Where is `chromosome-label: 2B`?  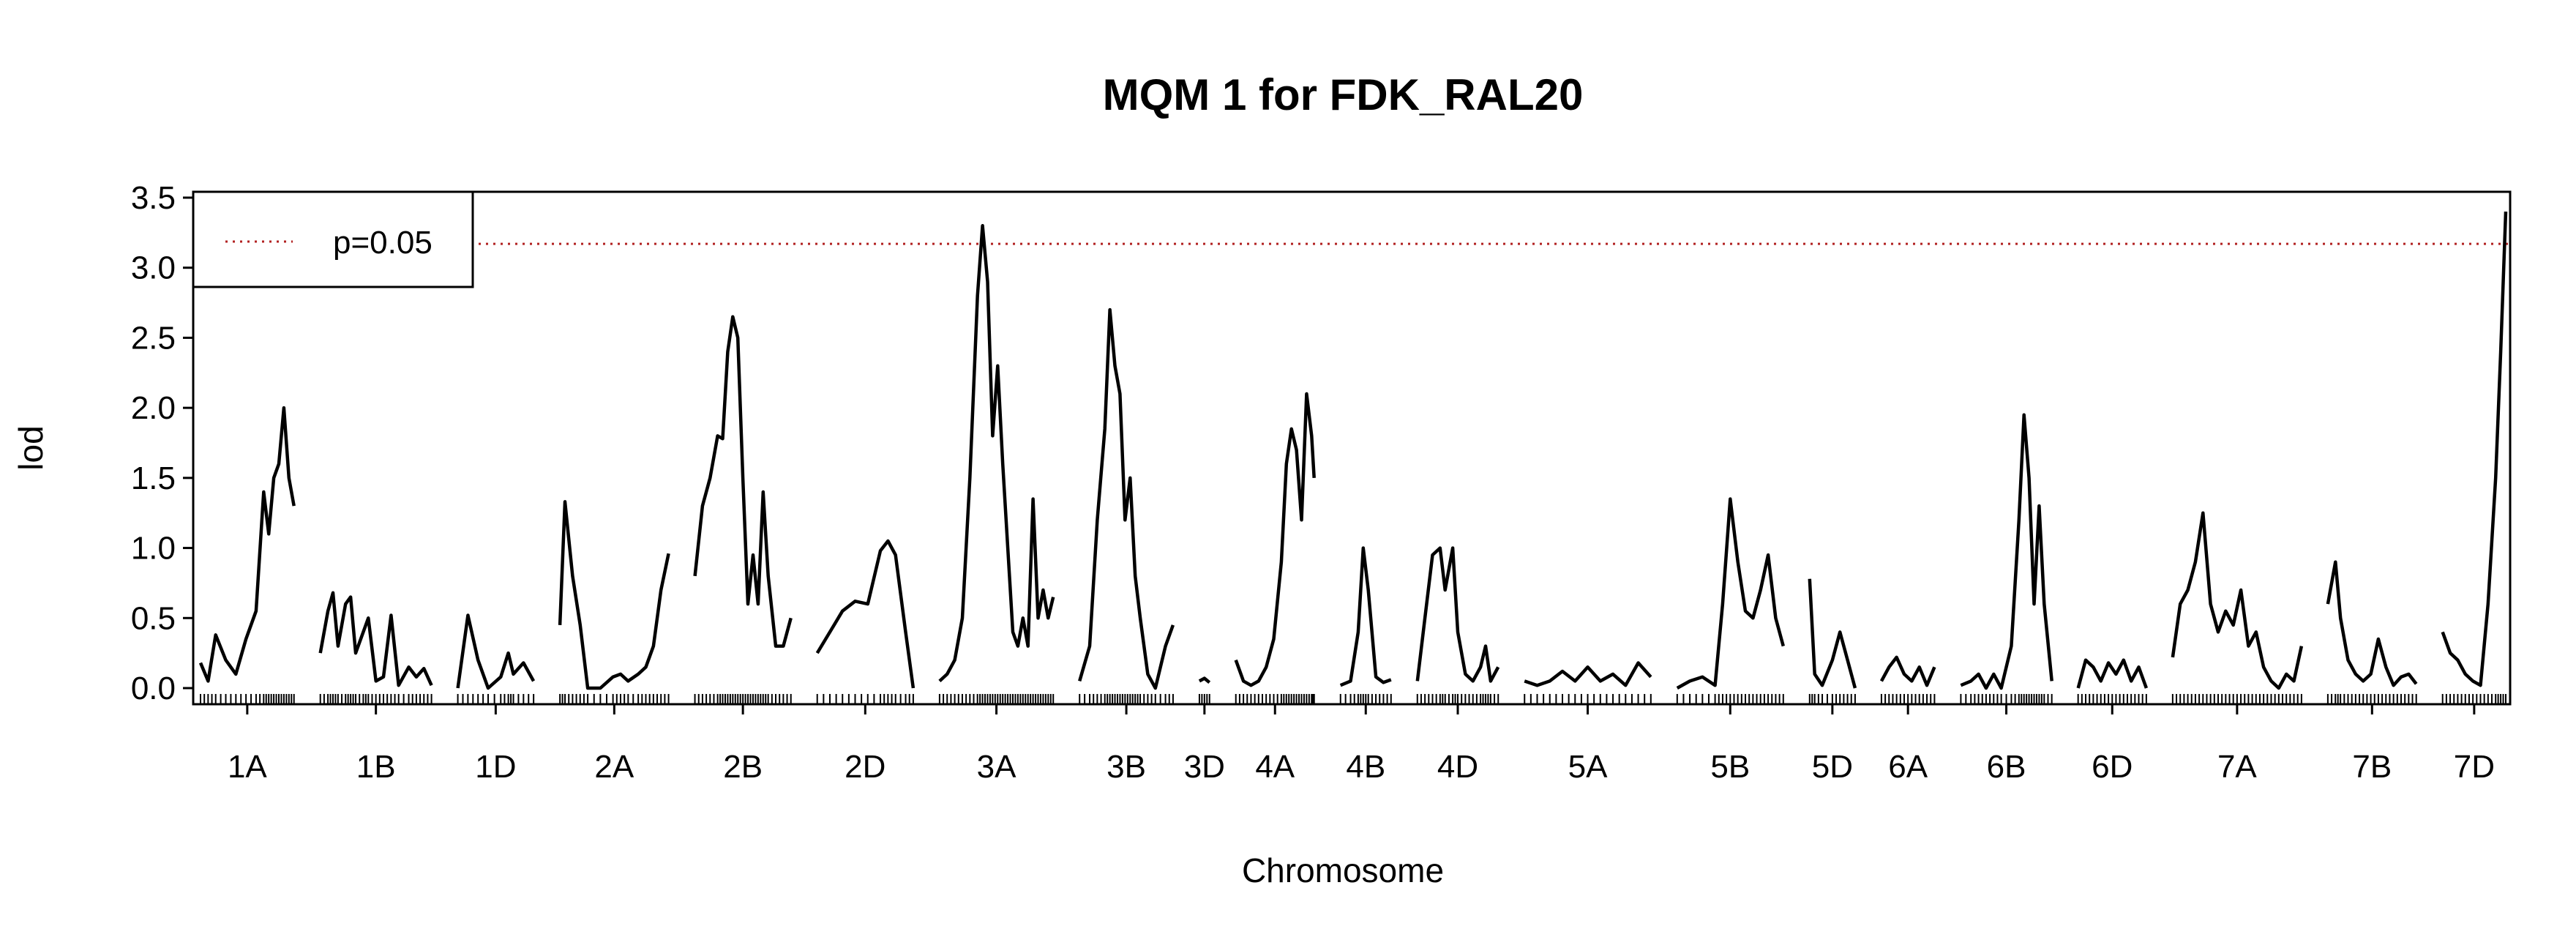
chromosome-label: 2B is located at coordinates (743, 767).